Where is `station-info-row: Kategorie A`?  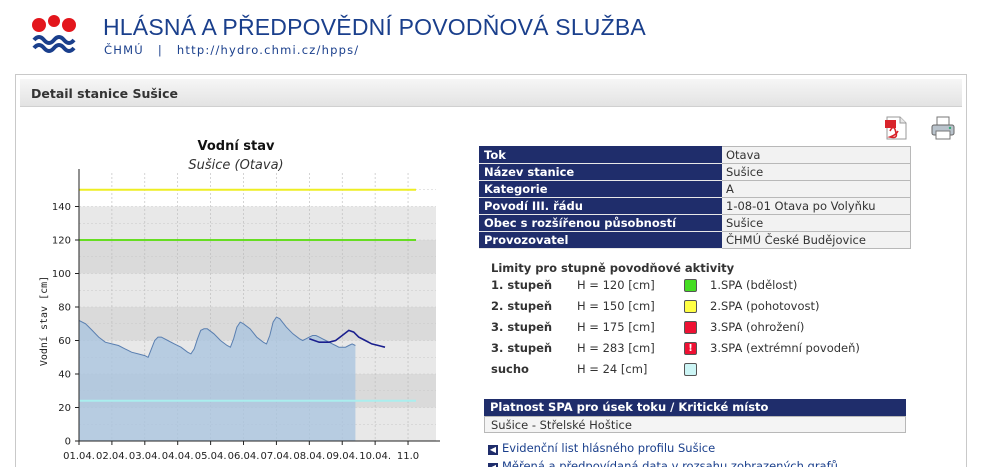 station-info-row: Kategorie A is located at coordinates (695, 189).